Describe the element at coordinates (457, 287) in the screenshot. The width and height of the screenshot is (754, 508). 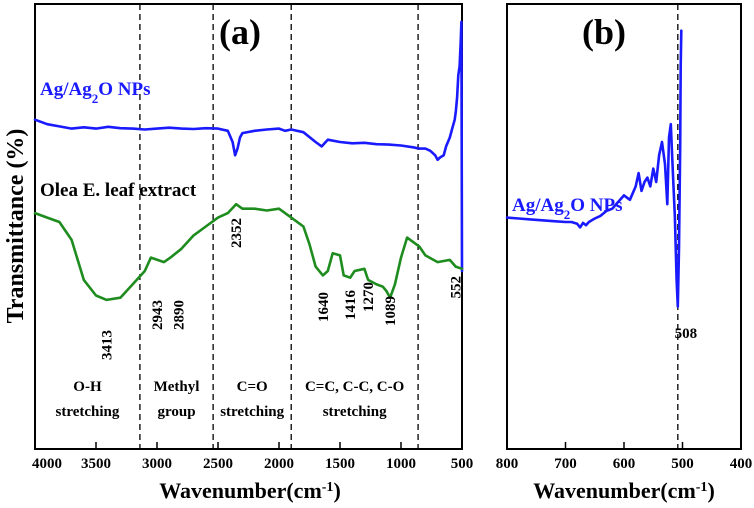
I see `peak-label-552: 552` at that location.